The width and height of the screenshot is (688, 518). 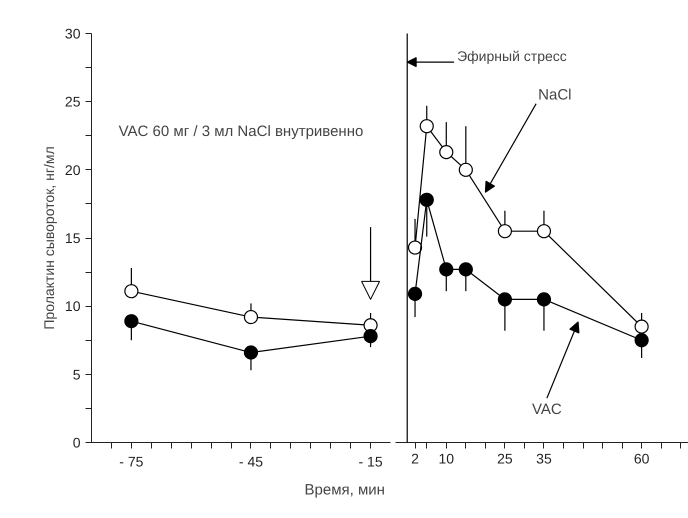 I want to click on x-tick-label: 60, so click(x=642, y=458).